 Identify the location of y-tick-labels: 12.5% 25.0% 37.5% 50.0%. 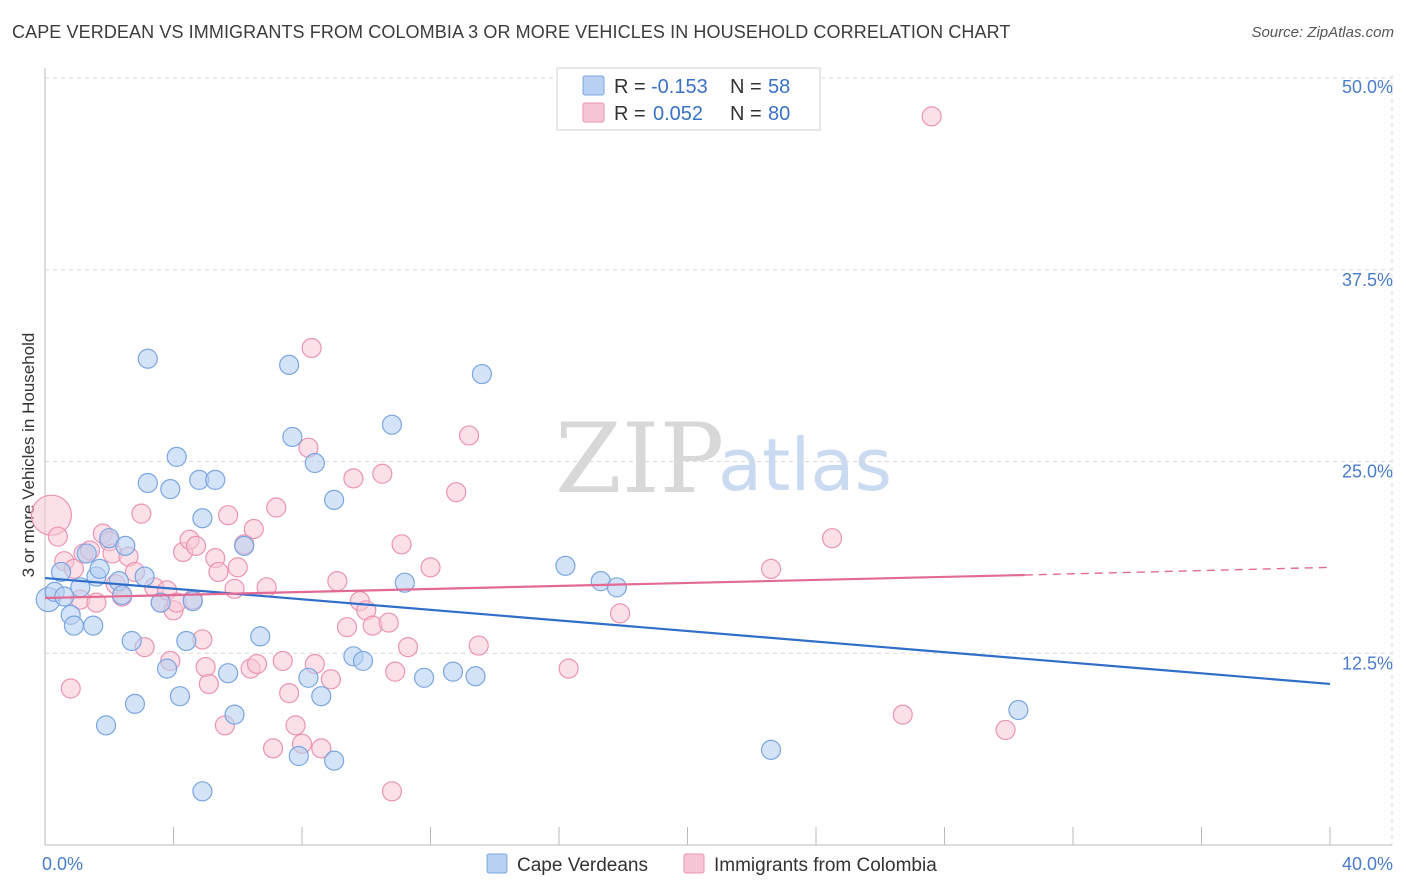
(1367, 375).